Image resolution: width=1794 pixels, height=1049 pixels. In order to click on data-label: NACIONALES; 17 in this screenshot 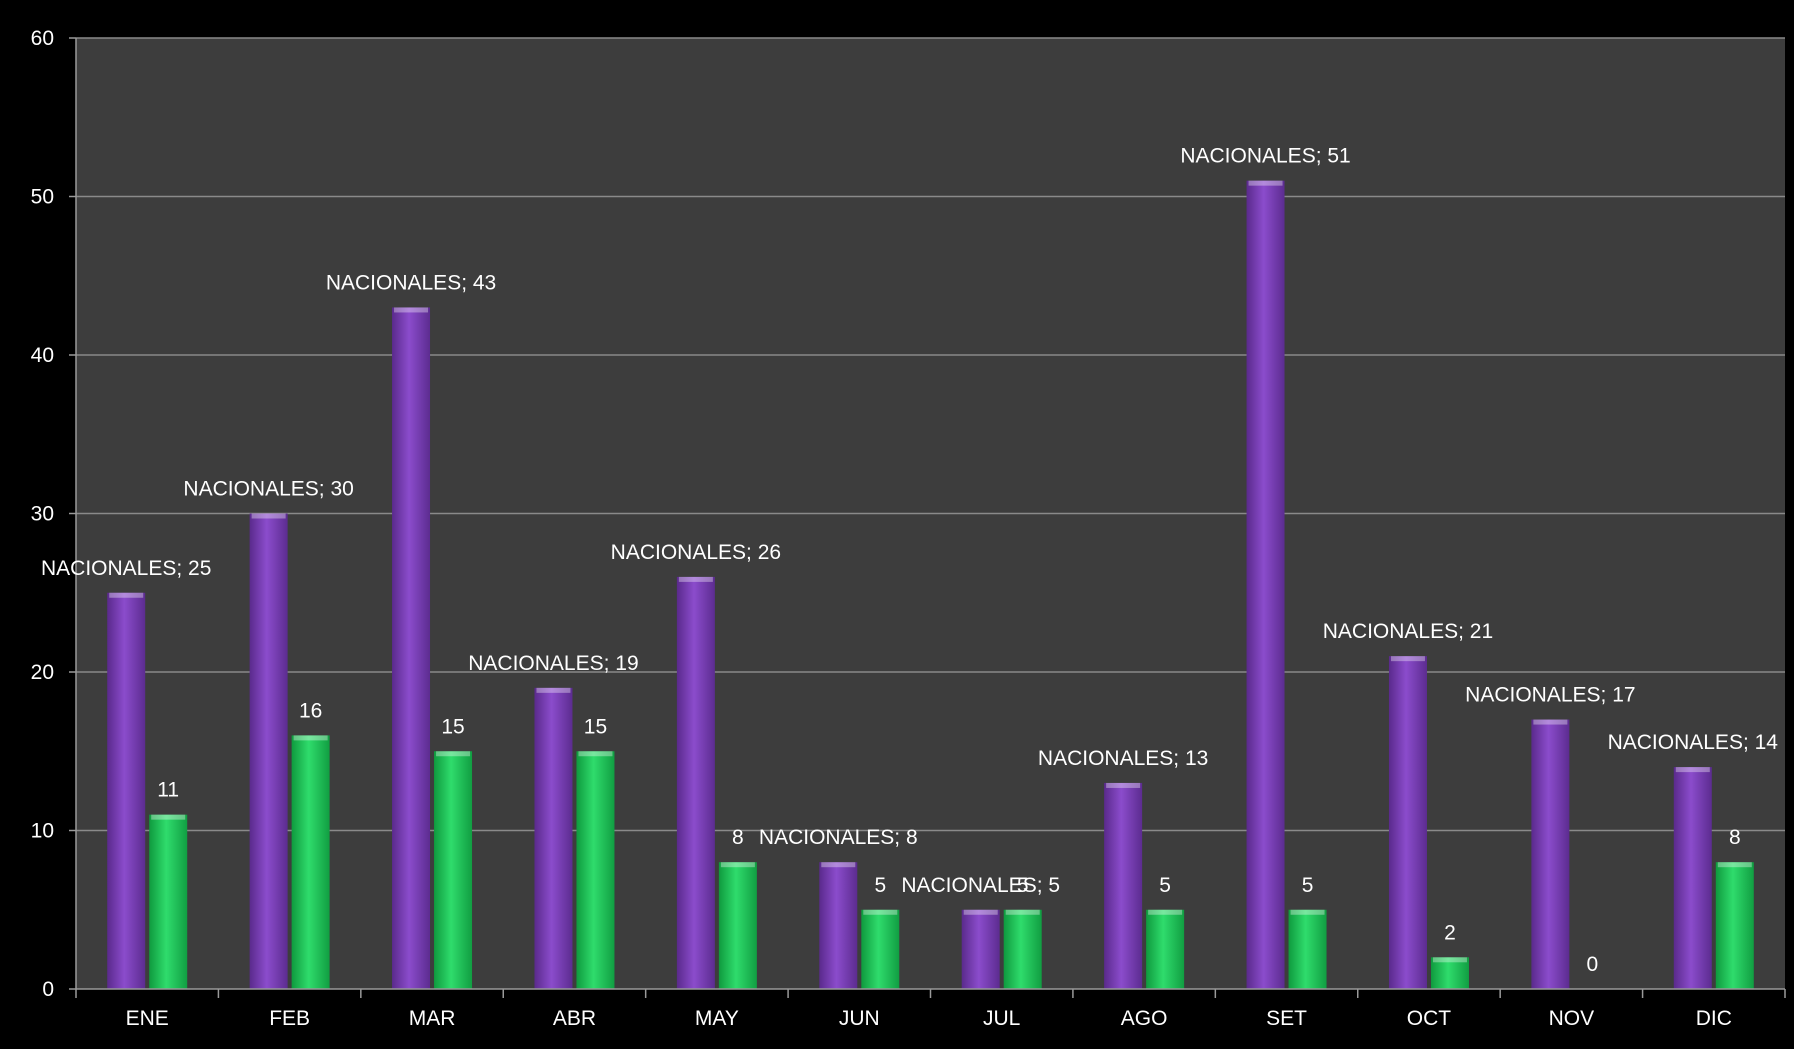, I will do `click(1550, 695)`.